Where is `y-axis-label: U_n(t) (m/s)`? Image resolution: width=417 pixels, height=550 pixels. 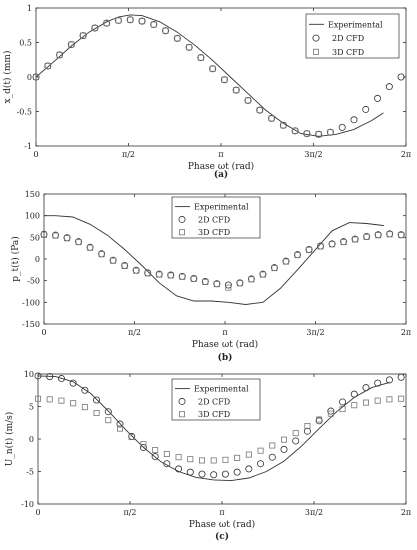
y-axis-label: U_n(t) (m/s) is located at coordinates (9, 439).